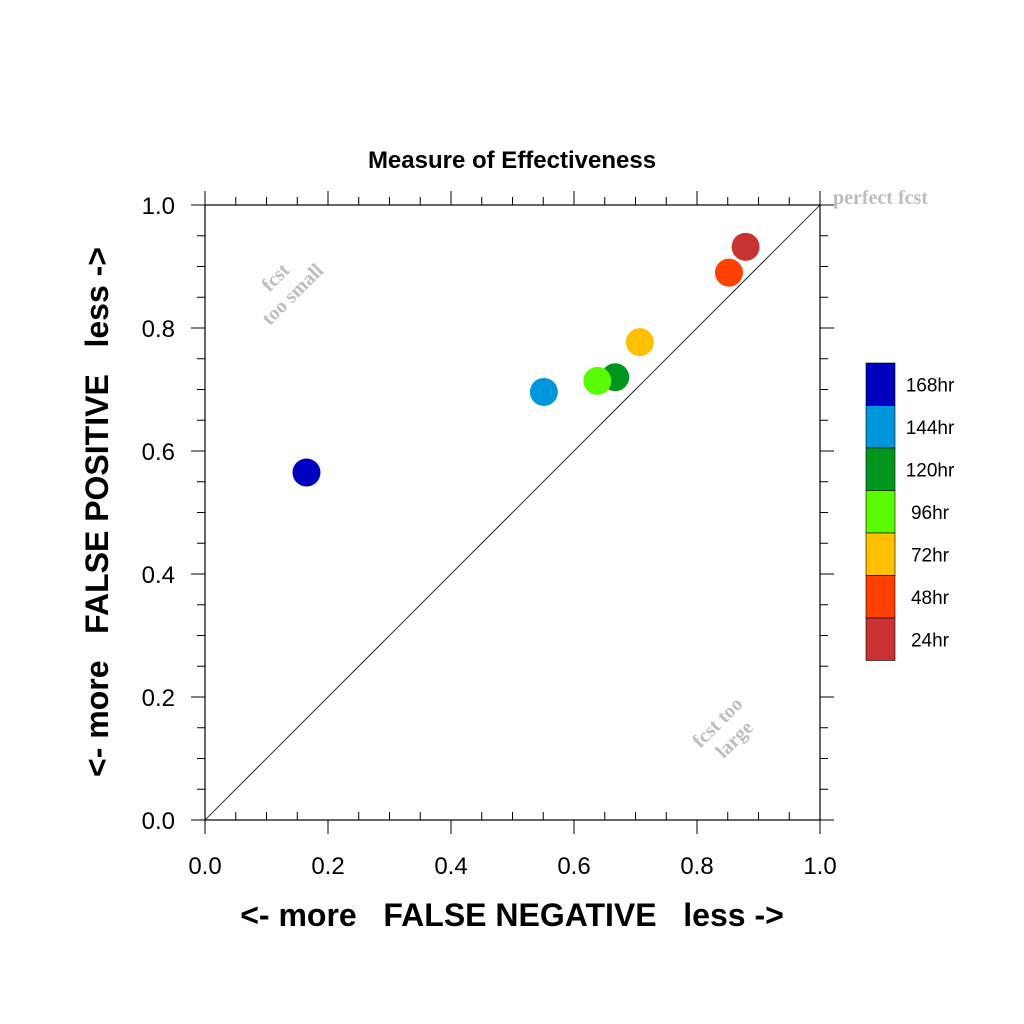 The image size is (1024, 1024). What do you see at coordinates (158, 821) in the screenshot?
I see `y-tick-label: 0.0` at bounding box center [158, 821].